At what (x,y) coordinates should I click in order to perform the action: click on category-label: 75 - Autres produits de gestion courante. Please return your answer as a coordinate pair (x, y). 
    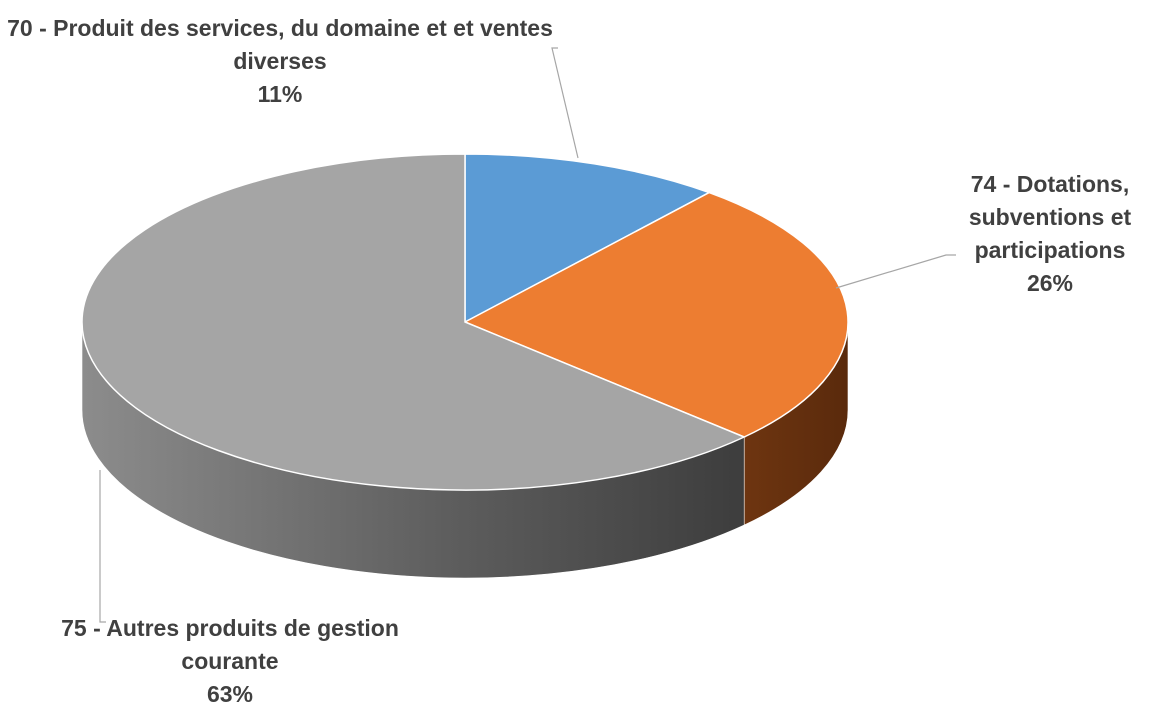
    Looking at the image, I should click on (230, 644).